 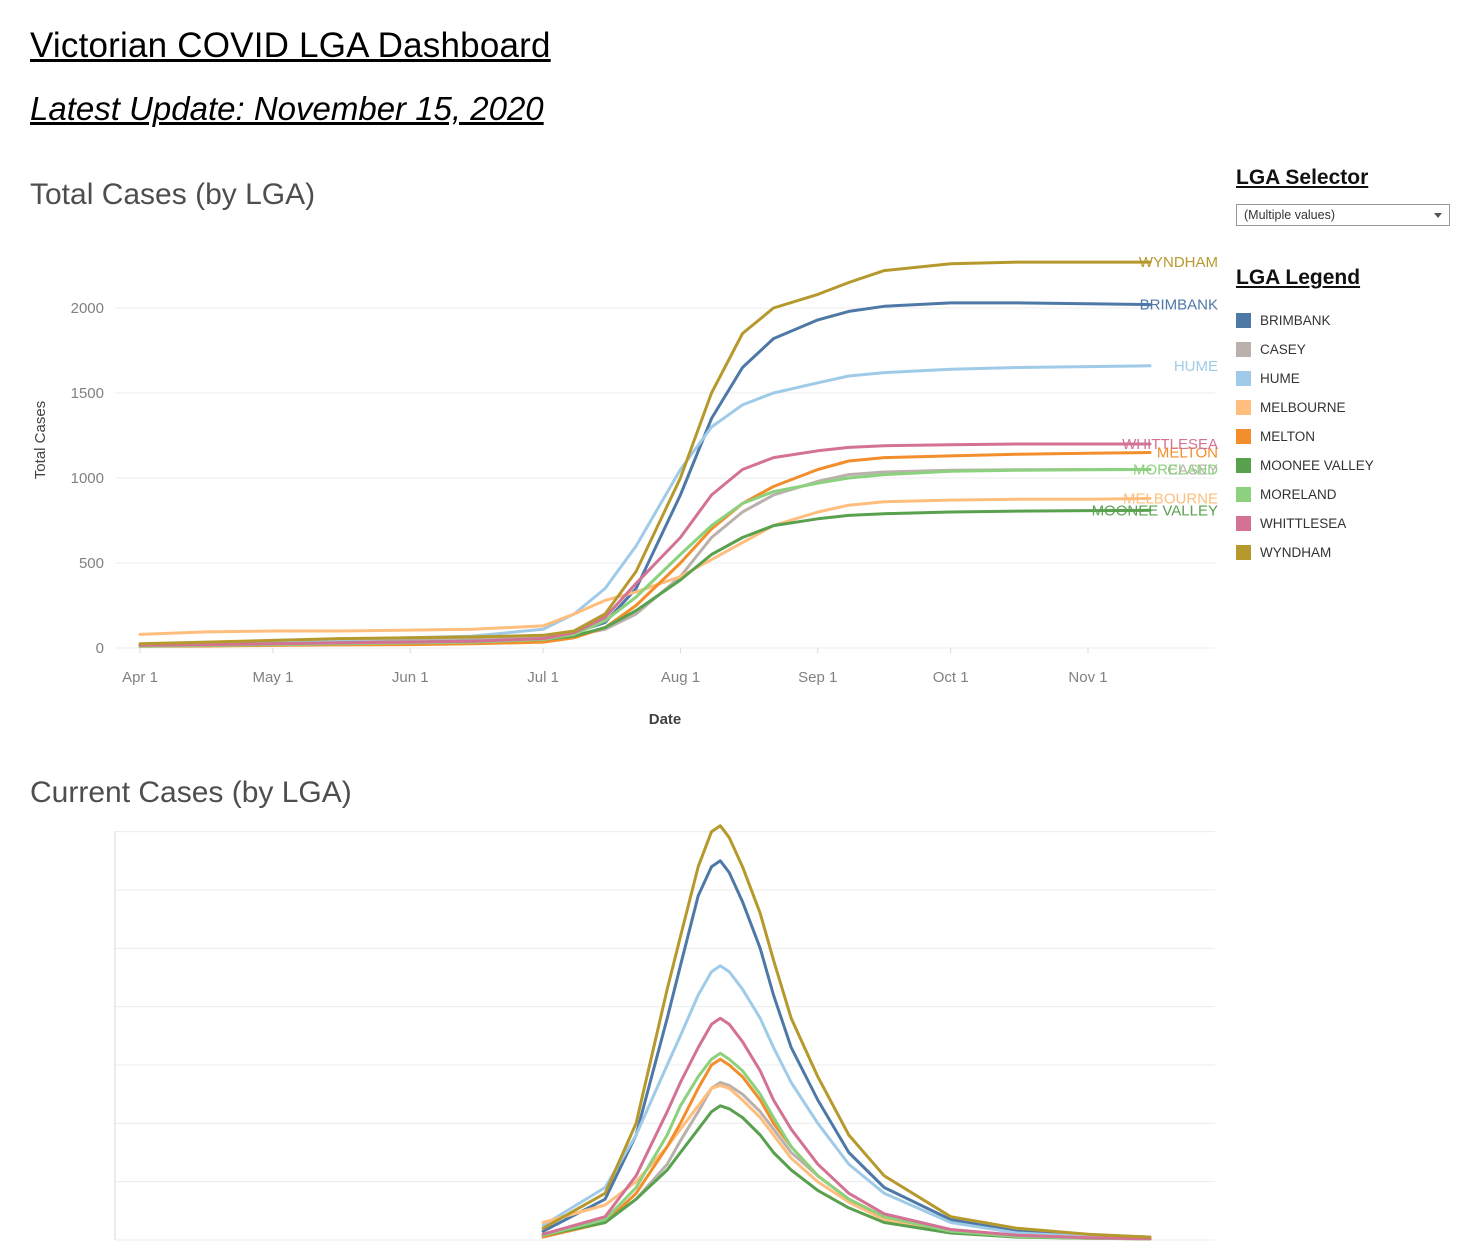 I want to click on legend-item-label: WYNDHAM, so click(x=1296, y=552).